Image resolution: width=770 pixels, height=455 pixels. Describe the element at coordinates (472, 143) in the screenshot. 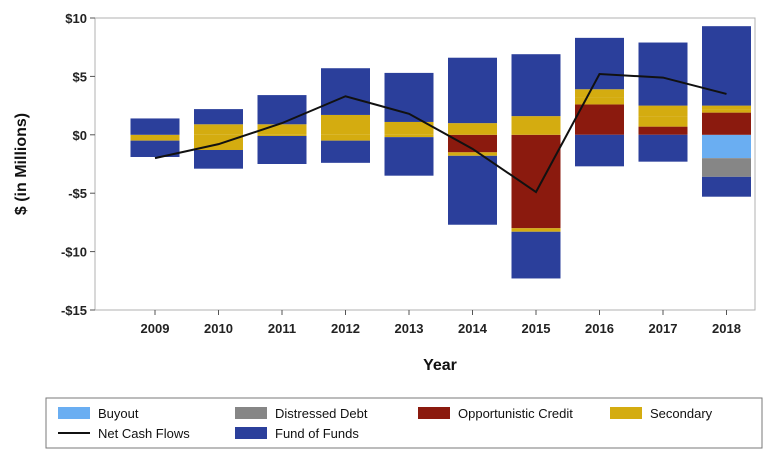

I see `bar-opportunistic-credit-2014` at that location.